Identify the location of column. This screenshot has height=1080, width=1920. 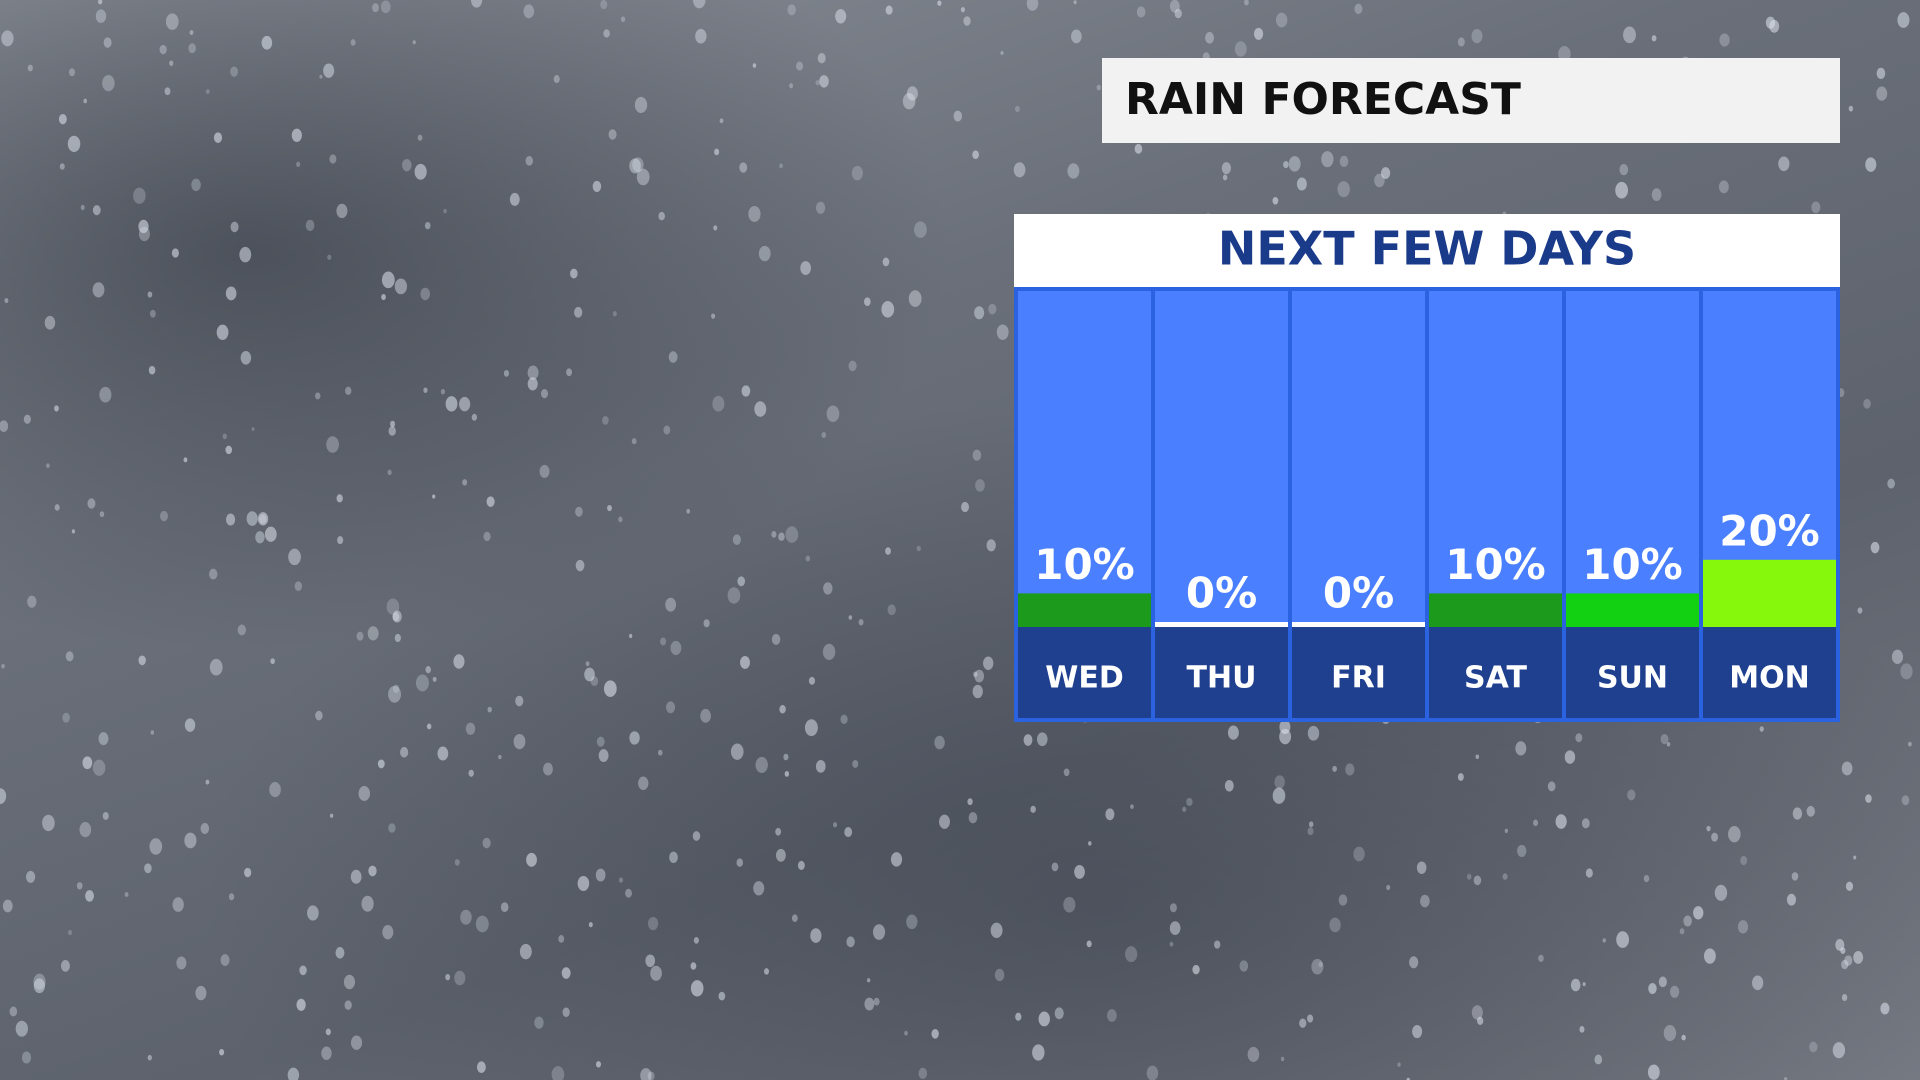
(1495, 459).